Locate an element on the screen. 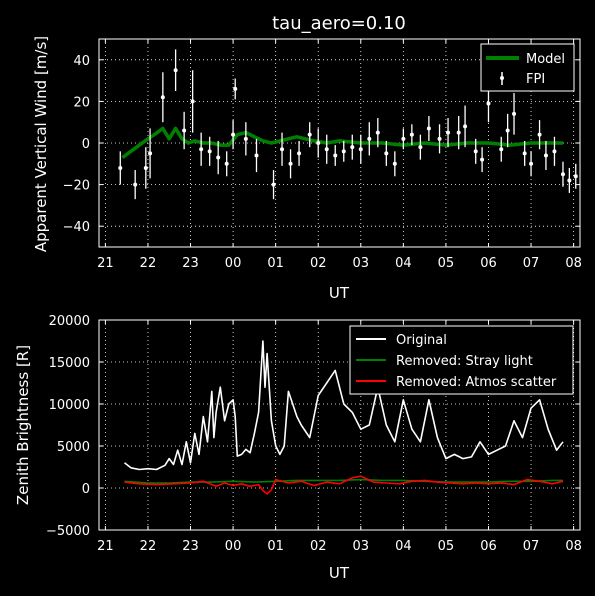 This screenshot has height=596, width=595. y-tick-label: 10000 is located at coordinates (69, 405).